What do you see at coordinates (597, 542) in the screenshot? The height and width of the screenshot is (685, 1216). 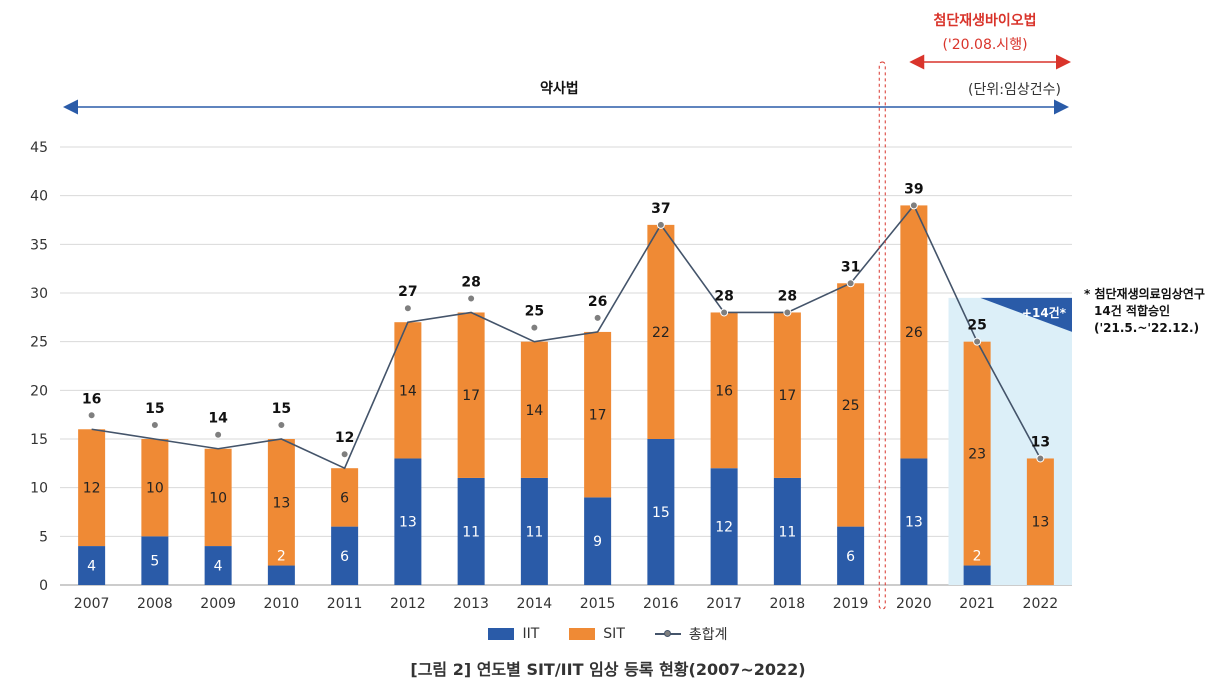 I see `iit-value-label: 9` at bounding box center [597, 542].